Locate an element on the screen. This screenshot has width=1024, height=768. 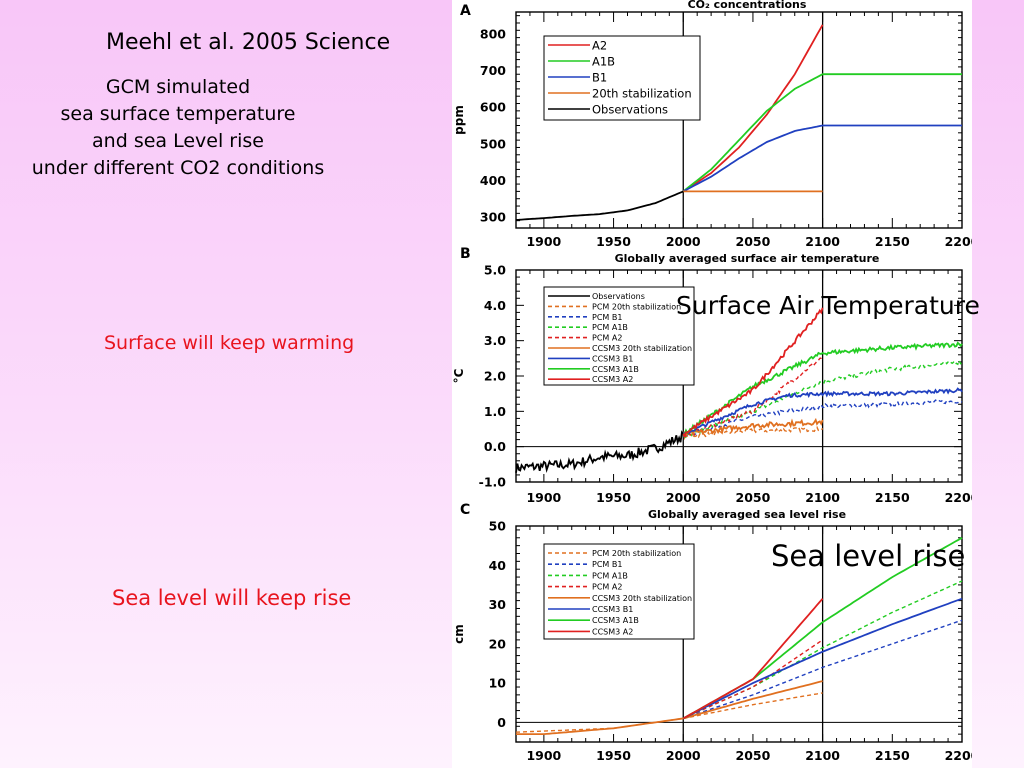
warming-note: Surface will keep warming is located at coordinates (229, 343).